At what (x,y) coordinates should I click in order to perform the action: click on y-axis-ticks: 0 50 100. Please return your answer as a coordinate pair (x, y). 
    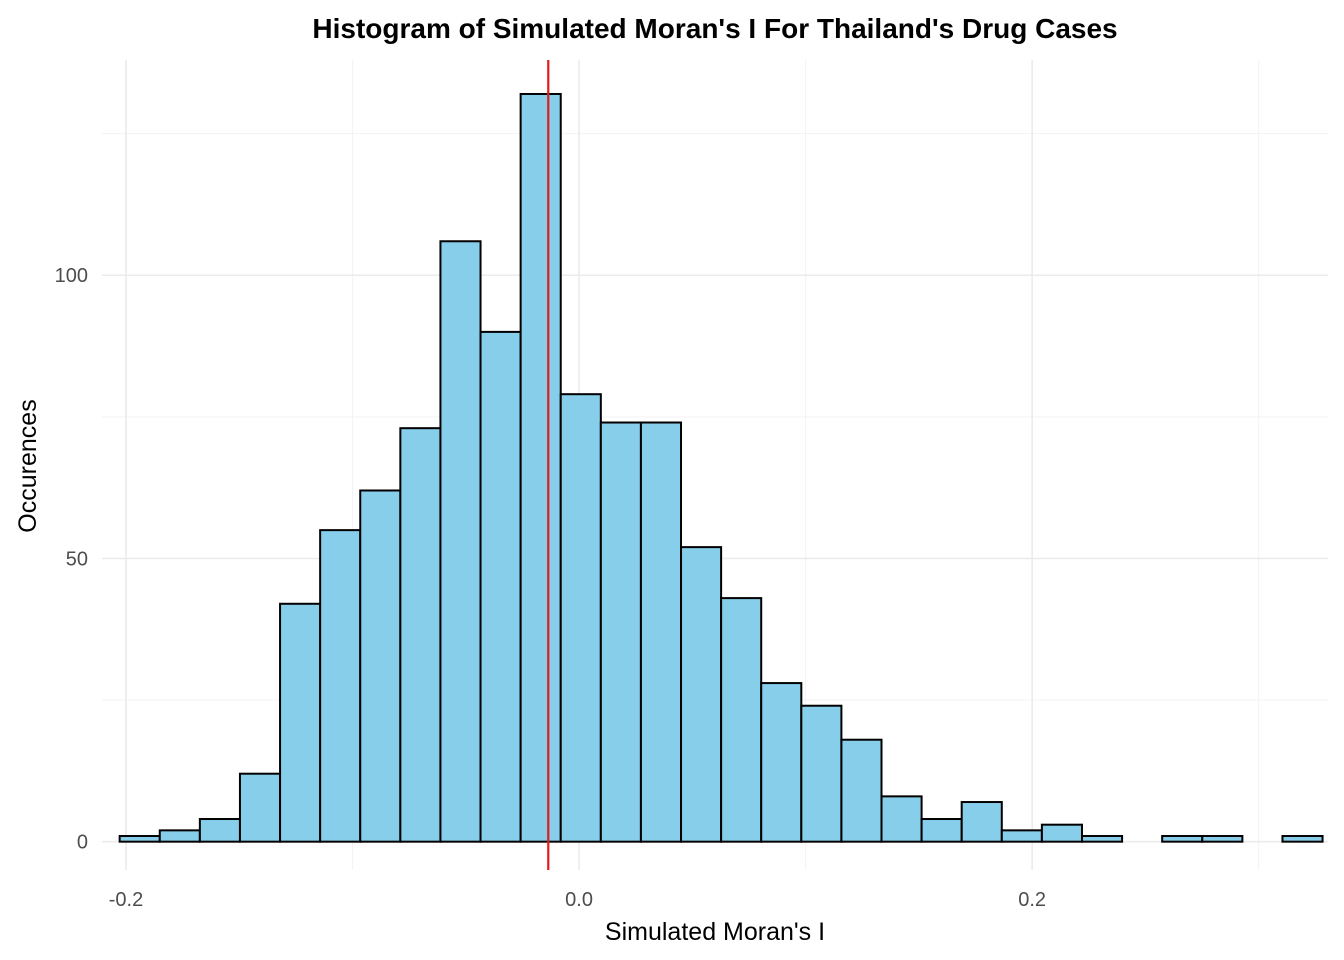
    Looking at the image, I should click on (71, 559).